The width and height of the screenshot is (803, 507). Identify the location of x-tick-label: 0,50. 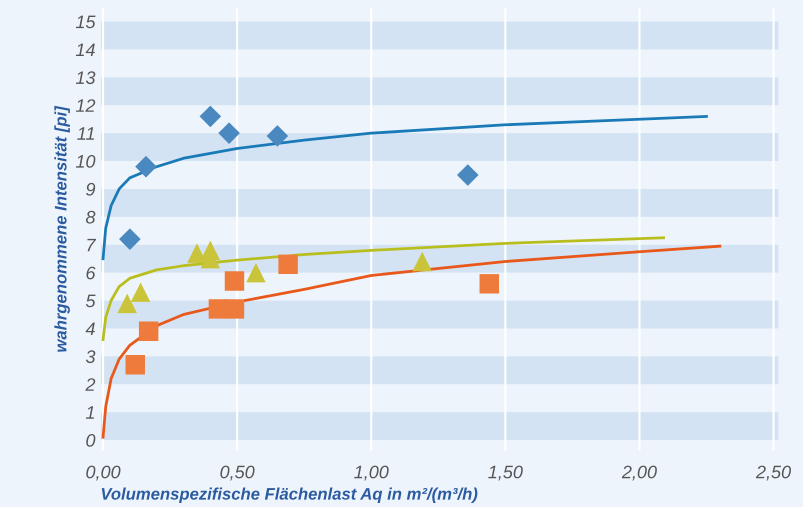
(237, 473).